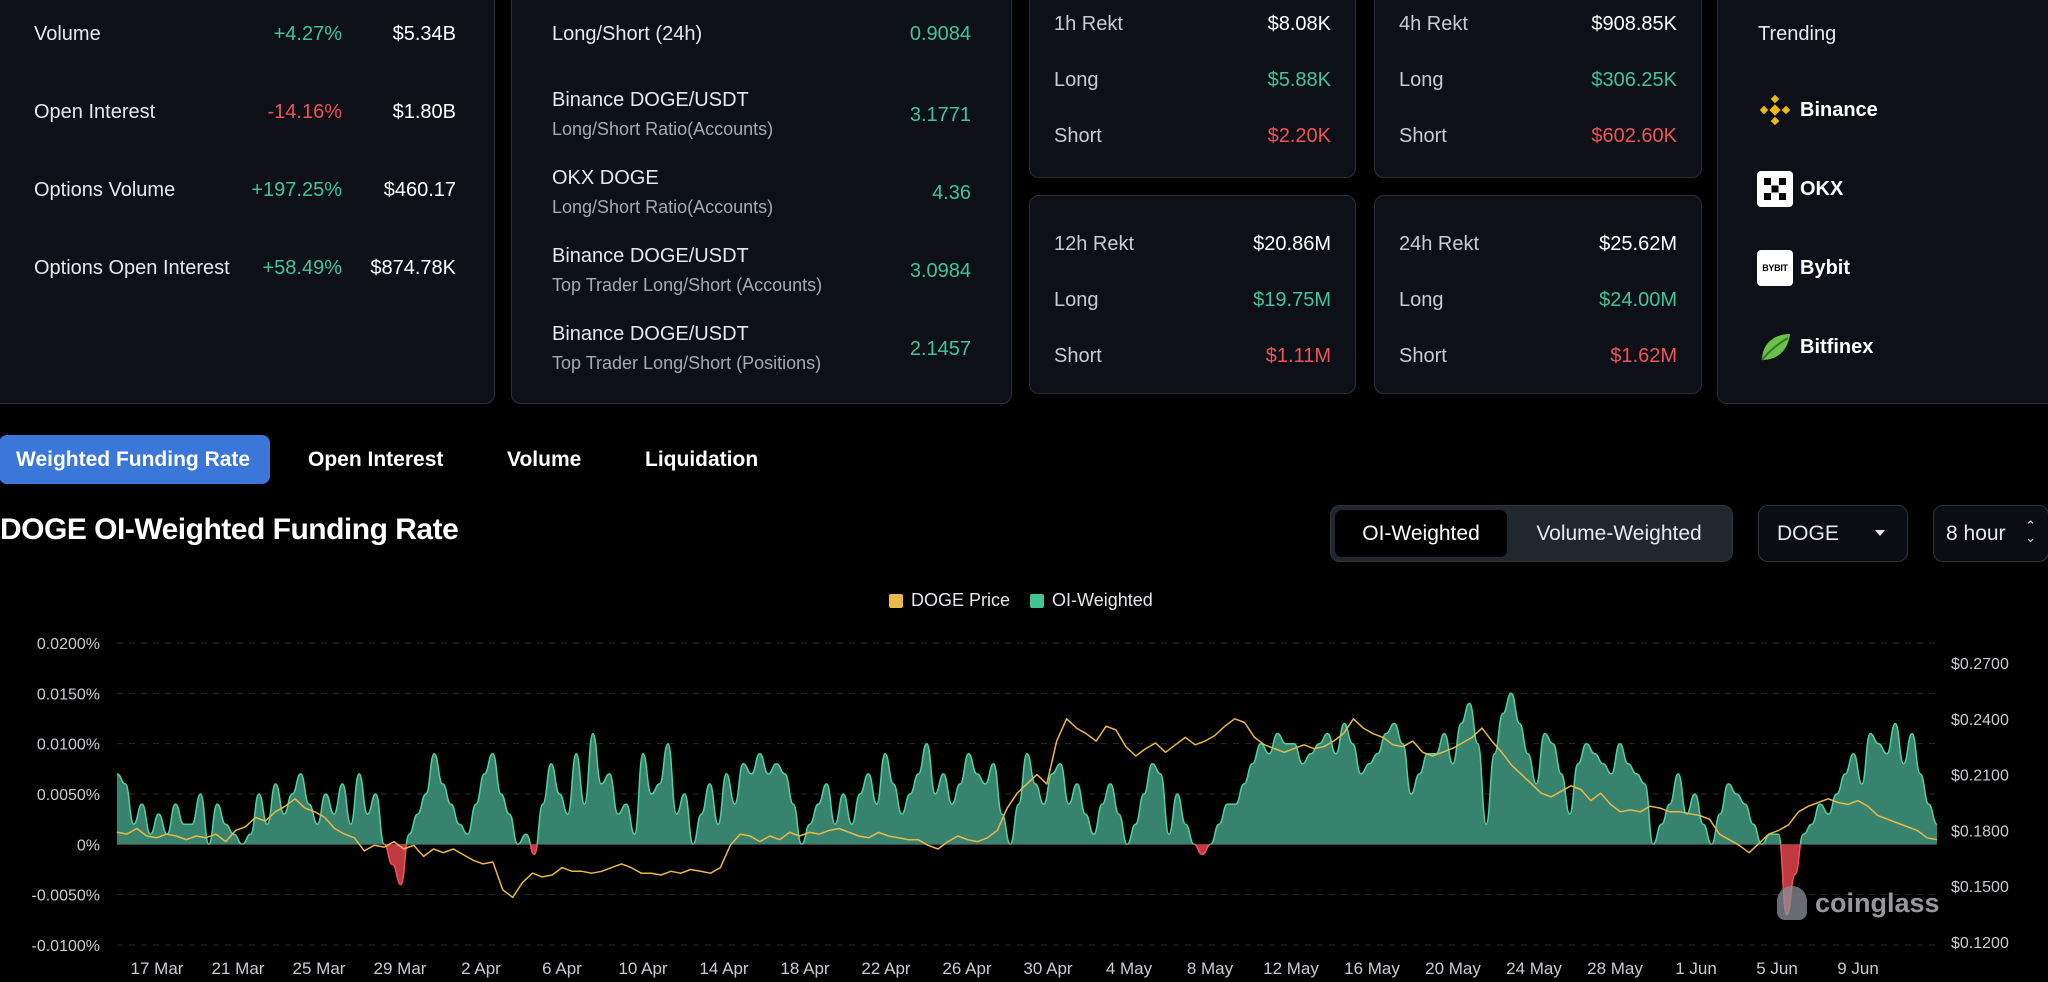 The image size is (2048, 982). What do you see at coordinates (627, 34) in the screenshot?
I see `ratio-label: Long/Short (24h)` at bounding box center [627, 34].